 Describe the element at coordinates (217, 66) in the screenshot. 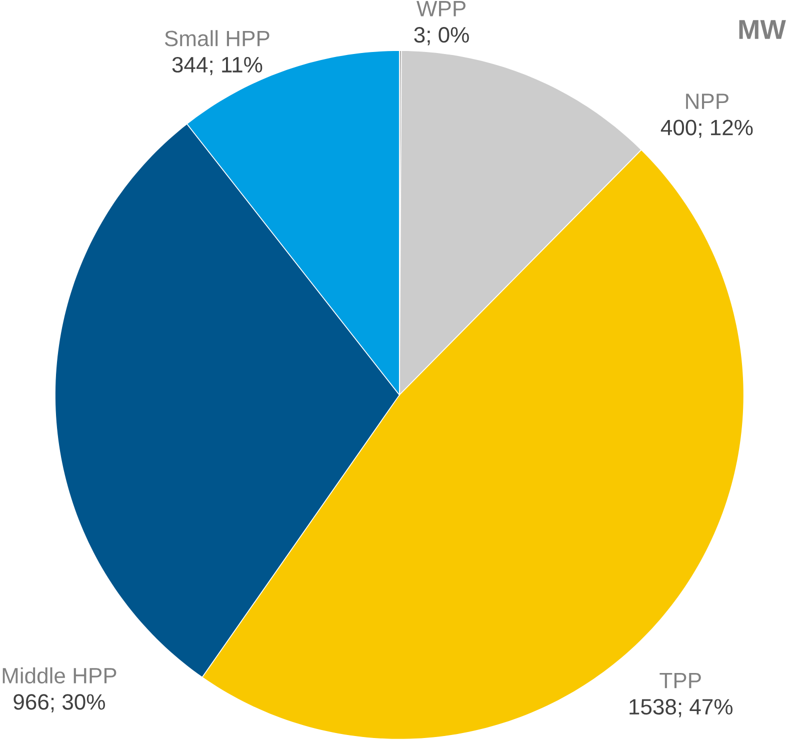

I see `data-label: 344; 11%` at that location.